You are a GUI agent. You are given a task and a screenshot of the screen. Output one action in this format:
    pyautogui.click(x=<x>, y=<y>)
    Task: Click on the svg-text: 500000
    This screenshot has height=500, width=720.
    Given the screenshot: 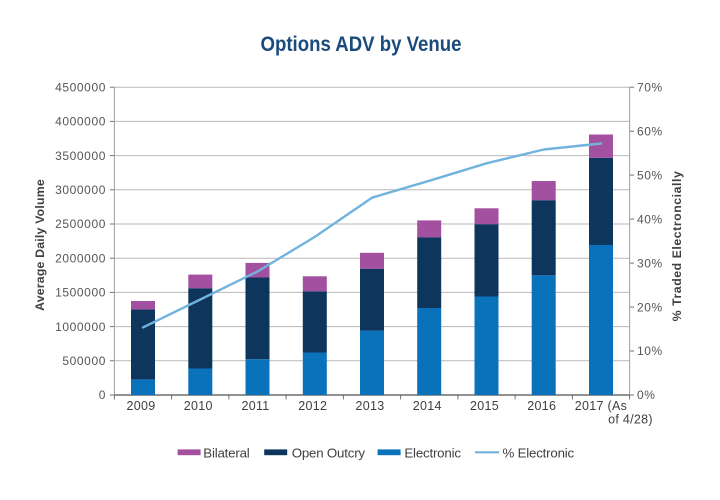 What is the action you would take?
    pyautogui.click(x=84, y=361)
    